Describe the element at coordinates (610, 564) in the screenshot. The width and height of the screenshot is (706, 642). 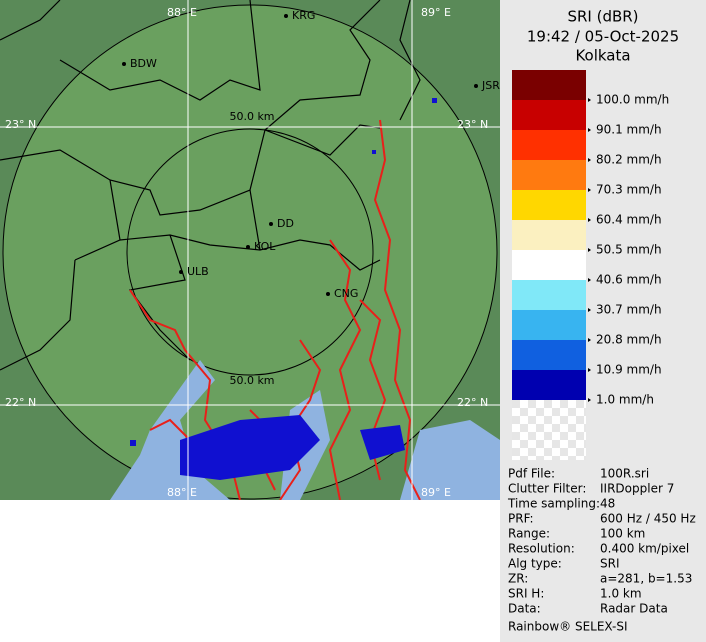
I see `info-value: SRI` at that location.